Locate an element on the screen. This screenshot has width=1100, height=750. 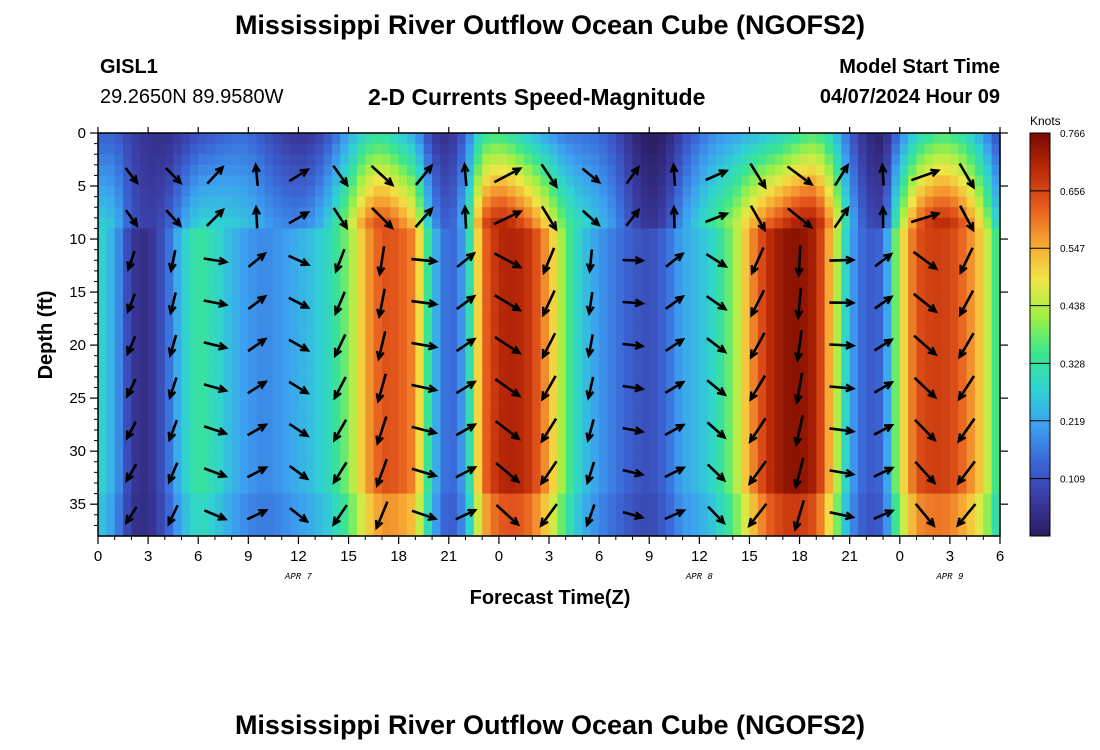
x-tick-label: 3 is located at coordinates (148, 556).